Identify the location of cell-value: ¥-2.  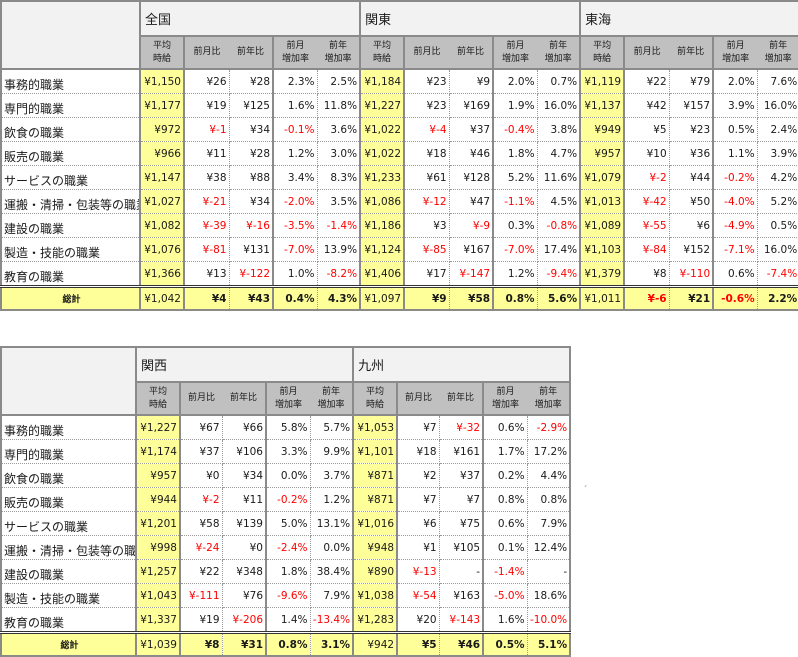
(201, 499).